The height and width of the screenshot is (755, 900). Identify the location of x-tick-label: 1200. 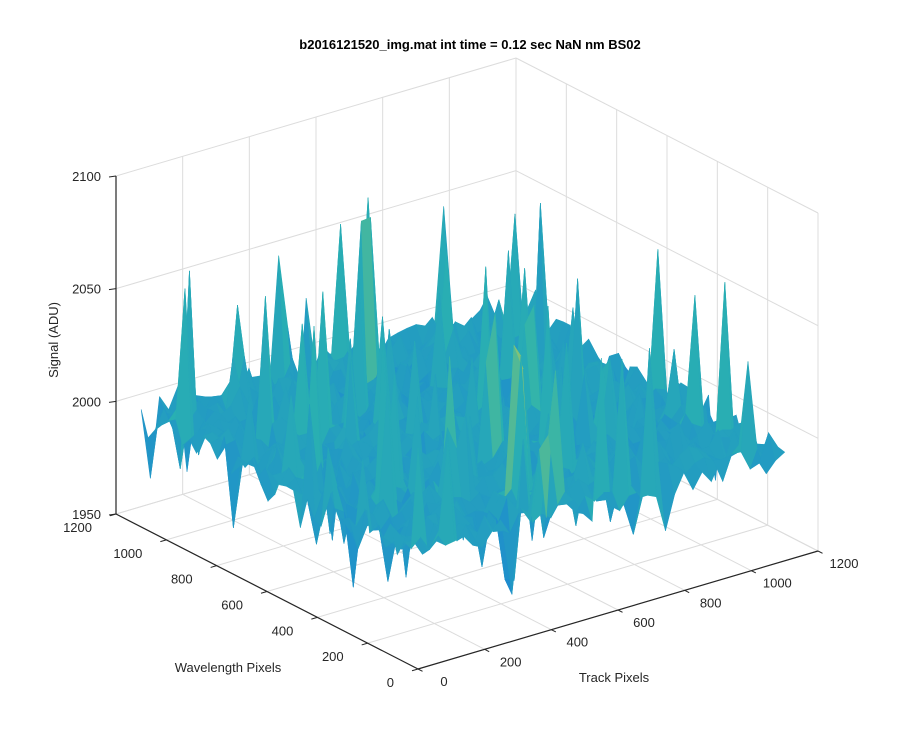
(844, 563).